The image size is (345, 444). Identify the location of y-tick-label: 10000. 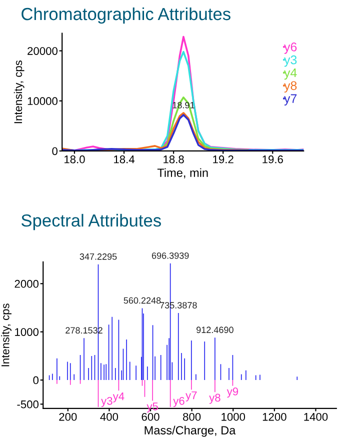
(43, 101).